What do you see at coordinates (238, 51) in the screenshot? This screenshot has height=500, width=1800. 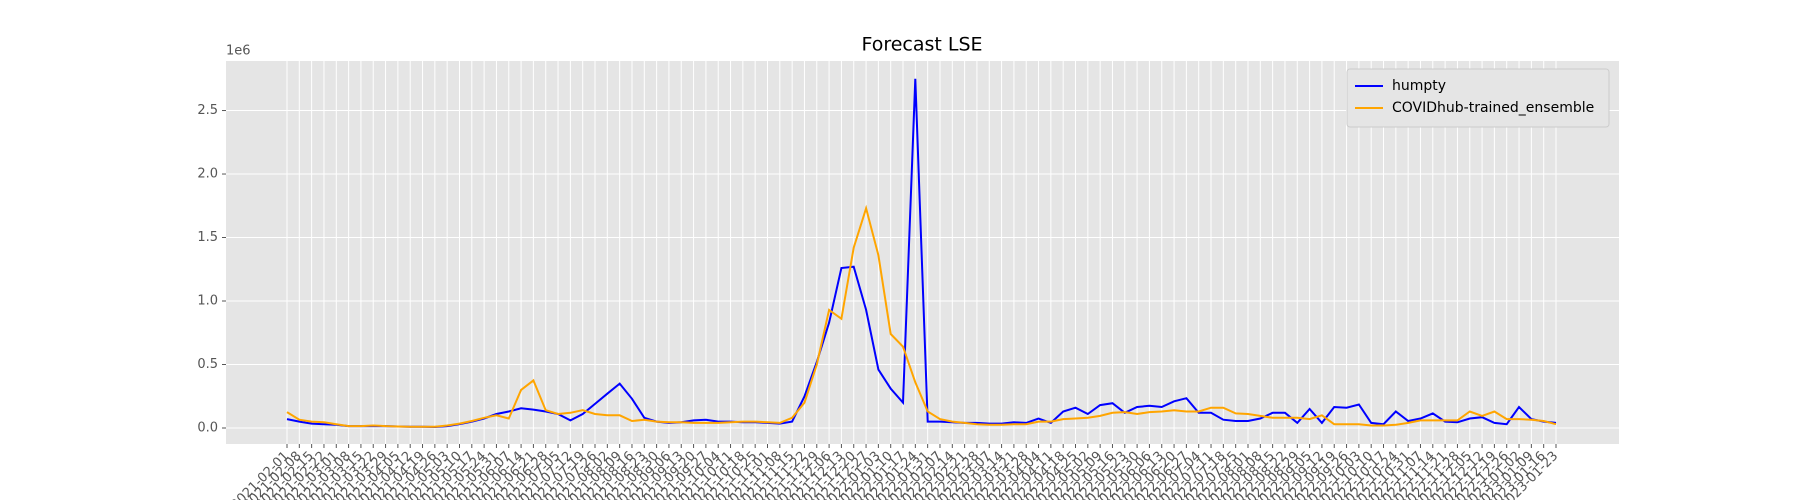 I see `y-offset-label: 1e6` at bounding box center [238, 51].